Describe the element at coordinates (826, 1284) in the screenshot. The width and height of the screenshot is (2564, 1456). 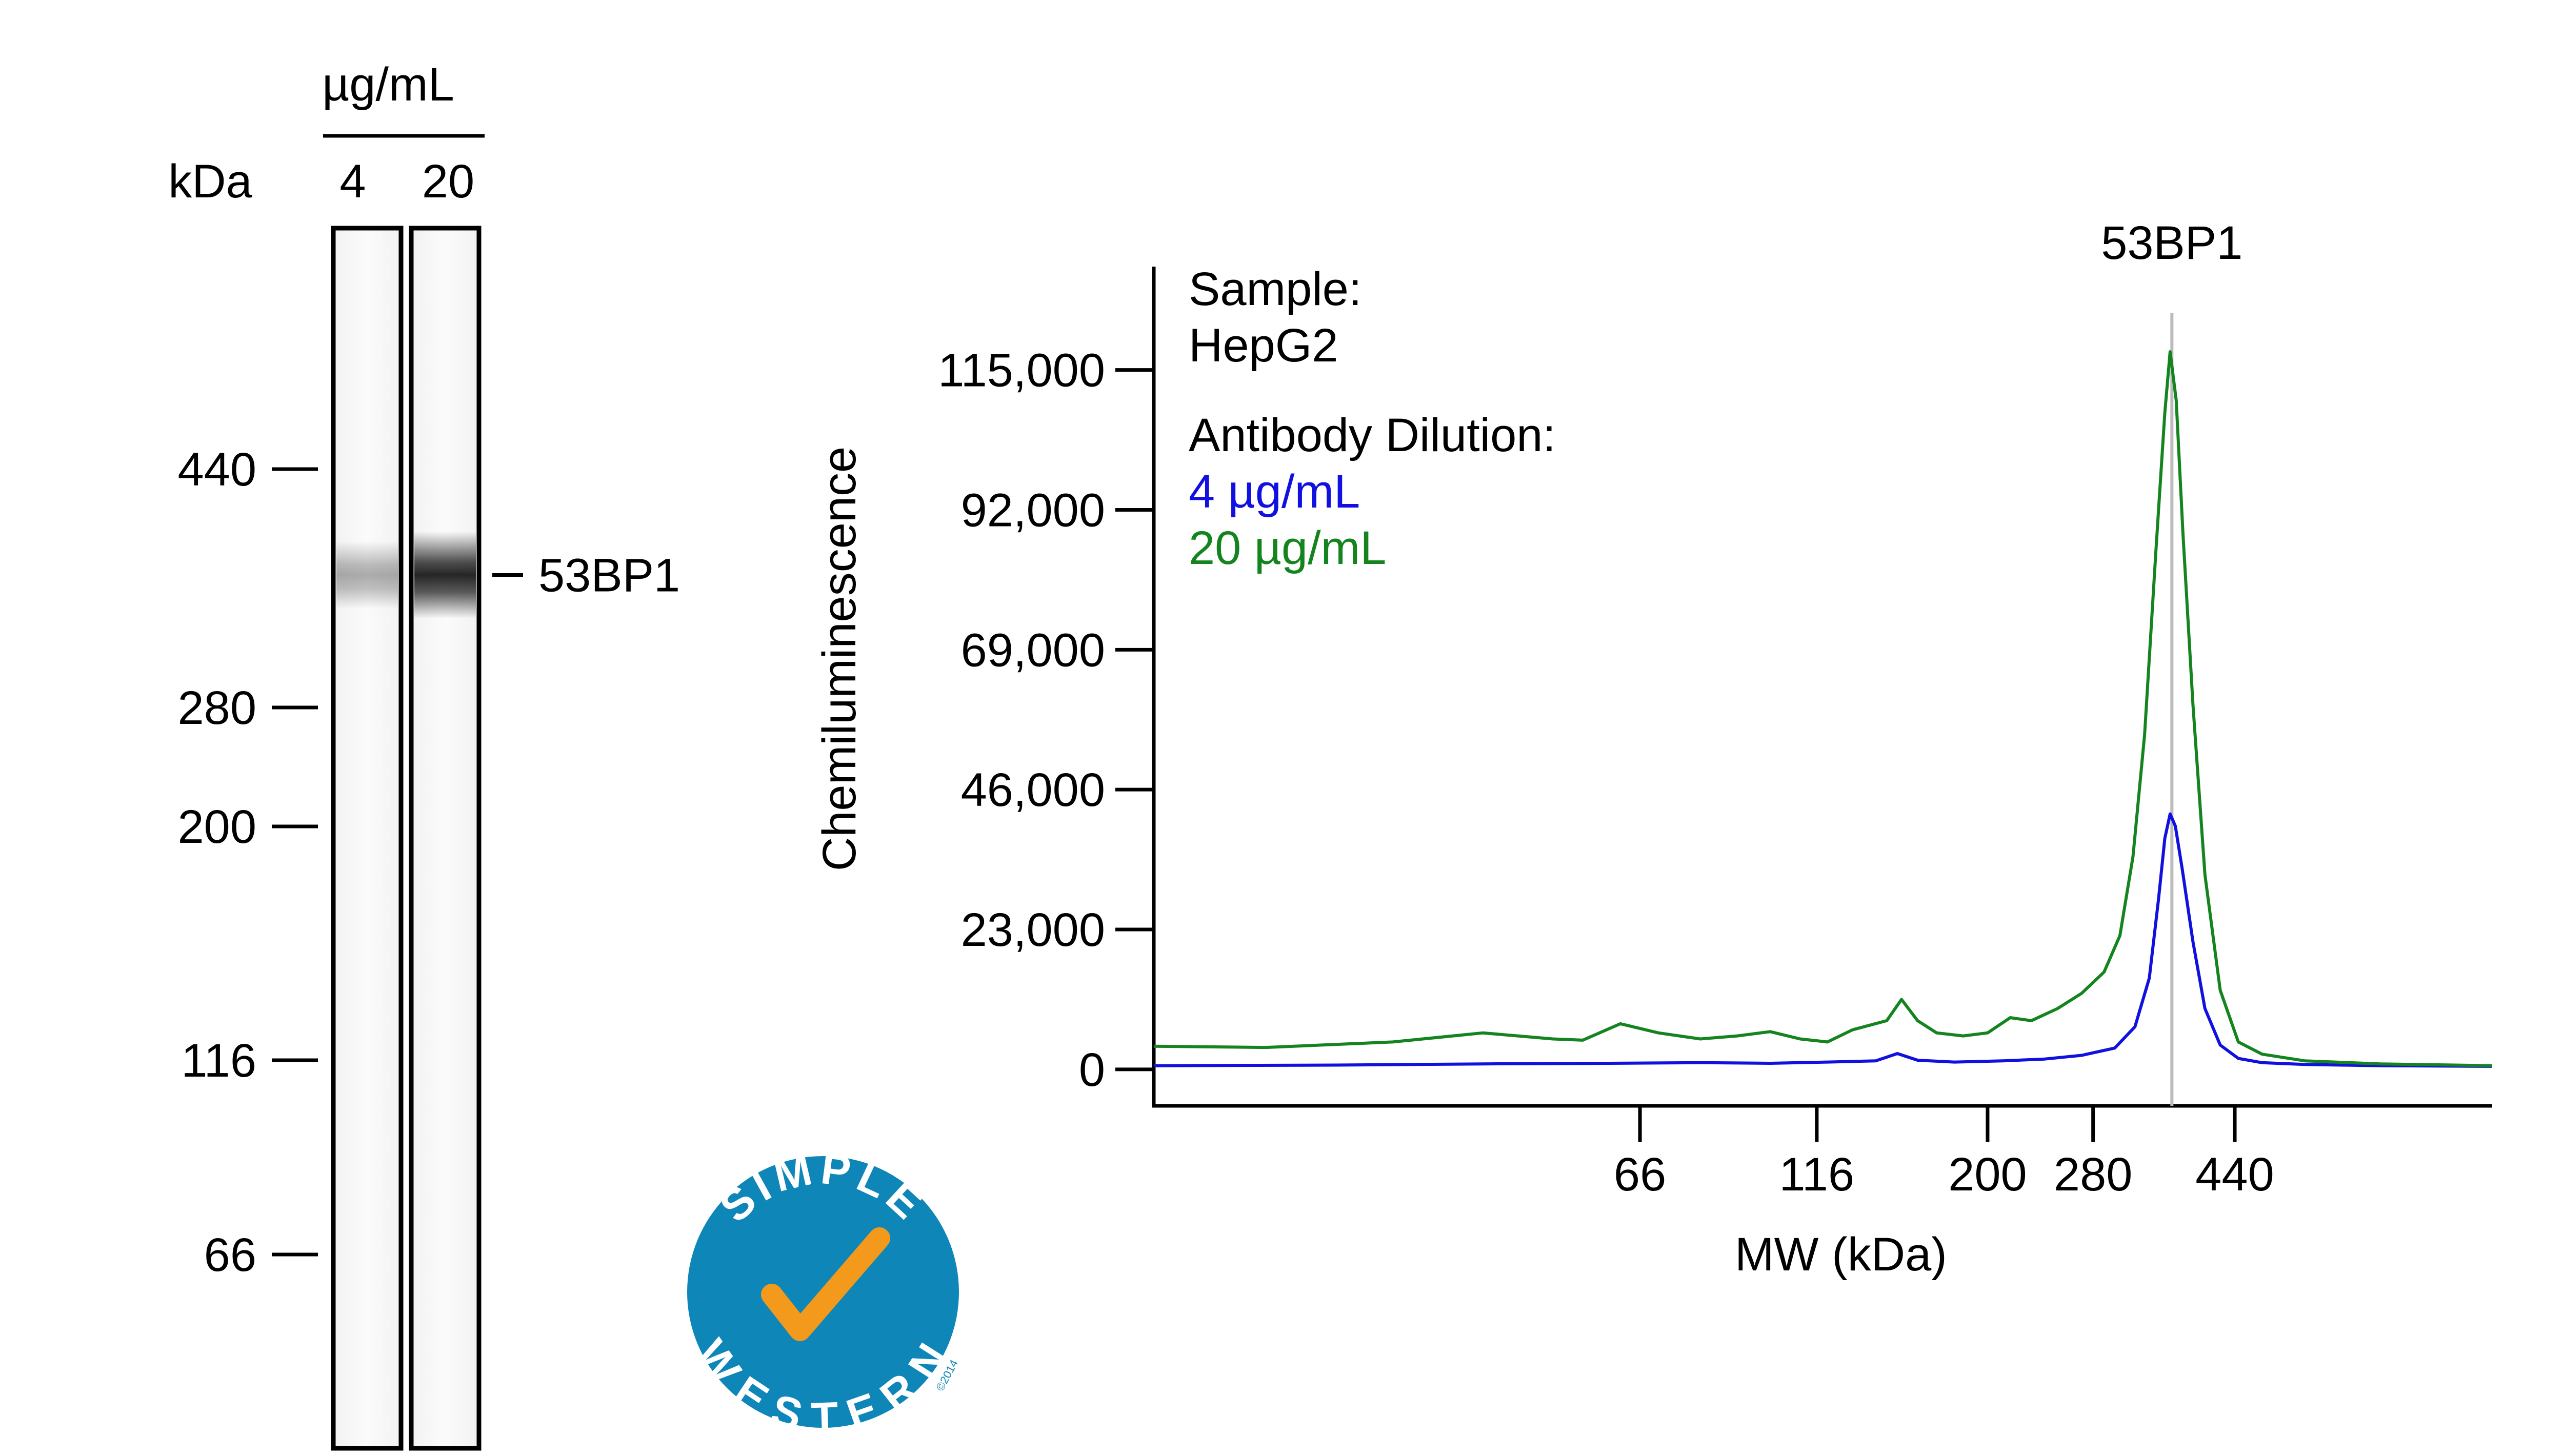
I see `check-icon` at that location.